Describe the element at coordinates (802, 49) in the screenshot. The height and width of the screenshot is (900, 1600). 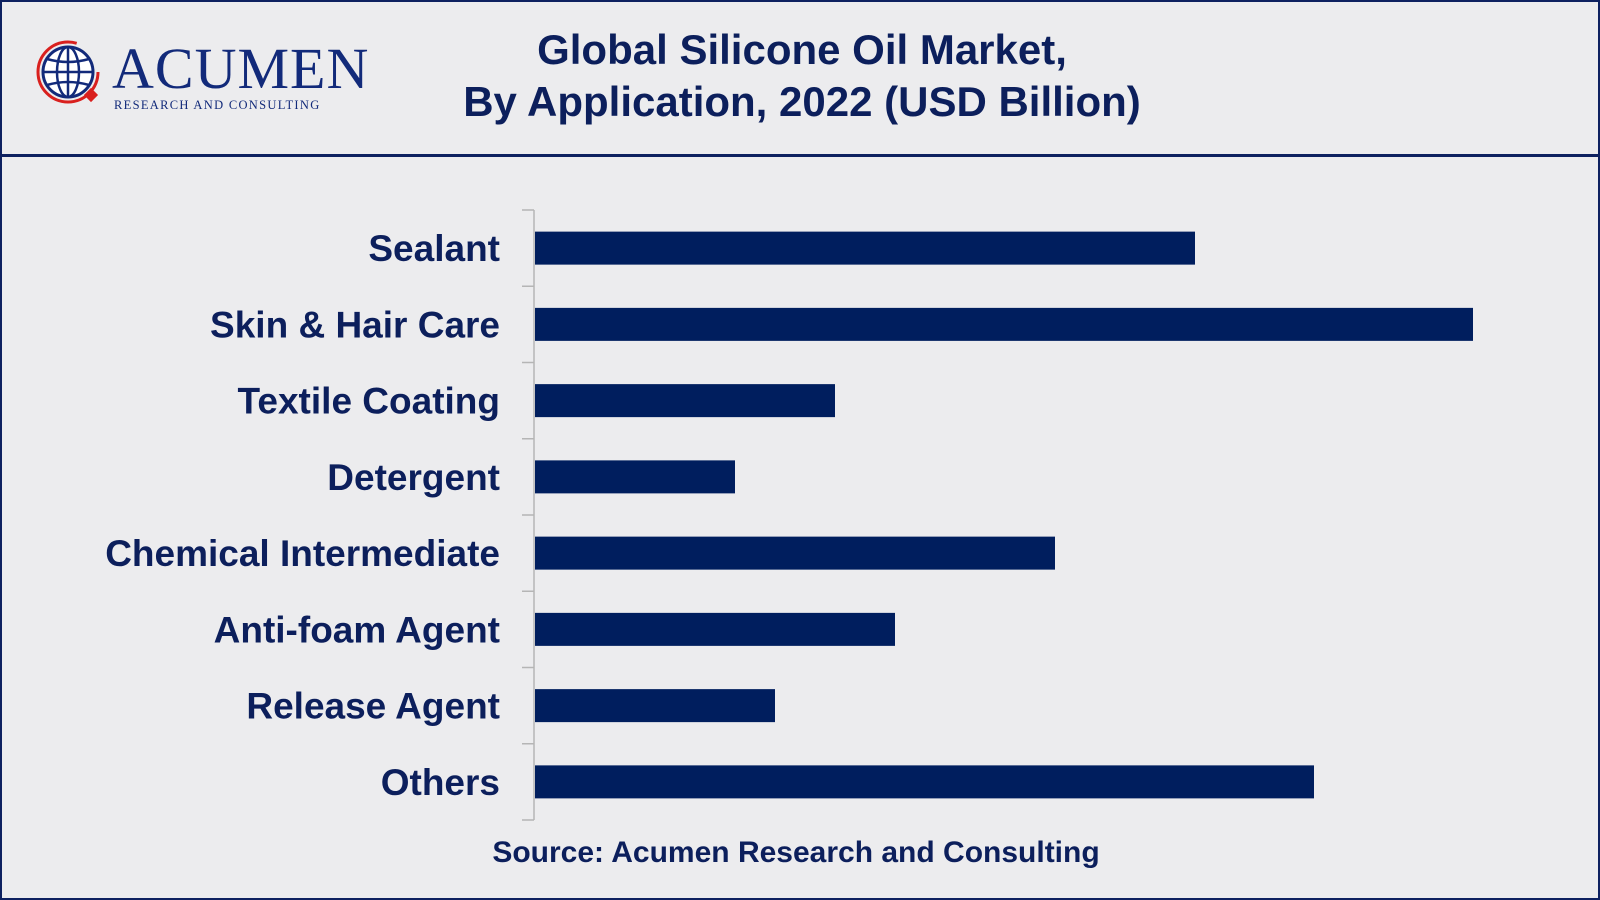
I see `chart-title-line-1: Global Silicone Oil Market,` at that location.